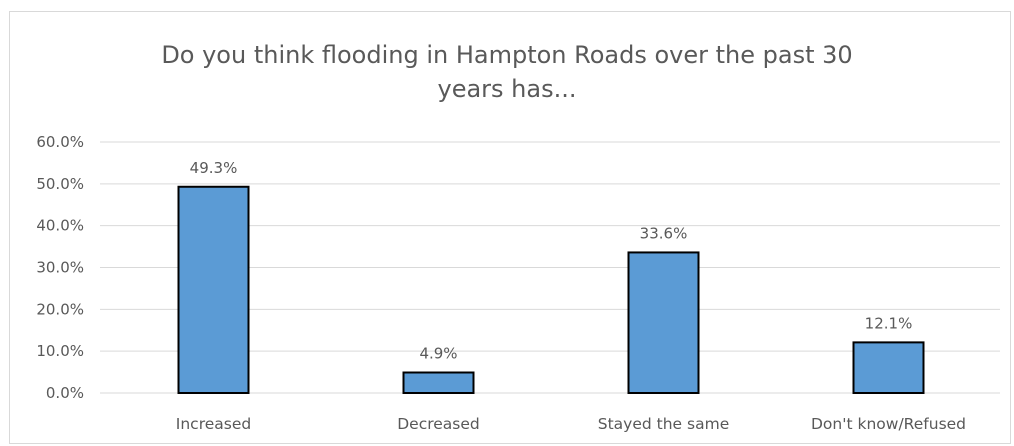  I want to click on y-tick-label: 0.0%, so click(65, 393).